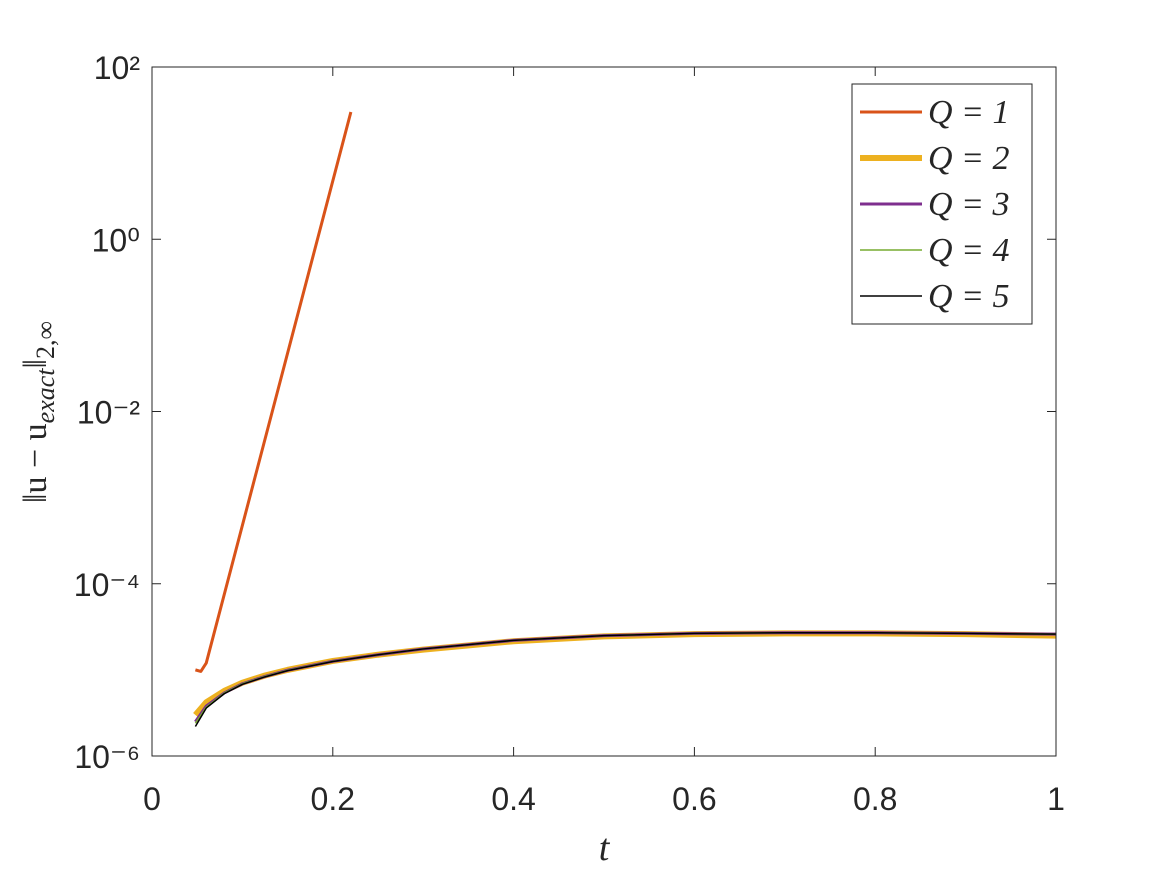 The height and width of the screenshot is (875, 1167). What do you see at coordinates (969, 204) in the screenshot?
I see `legend-label: Q = 3` at bounding box center [969, 204].